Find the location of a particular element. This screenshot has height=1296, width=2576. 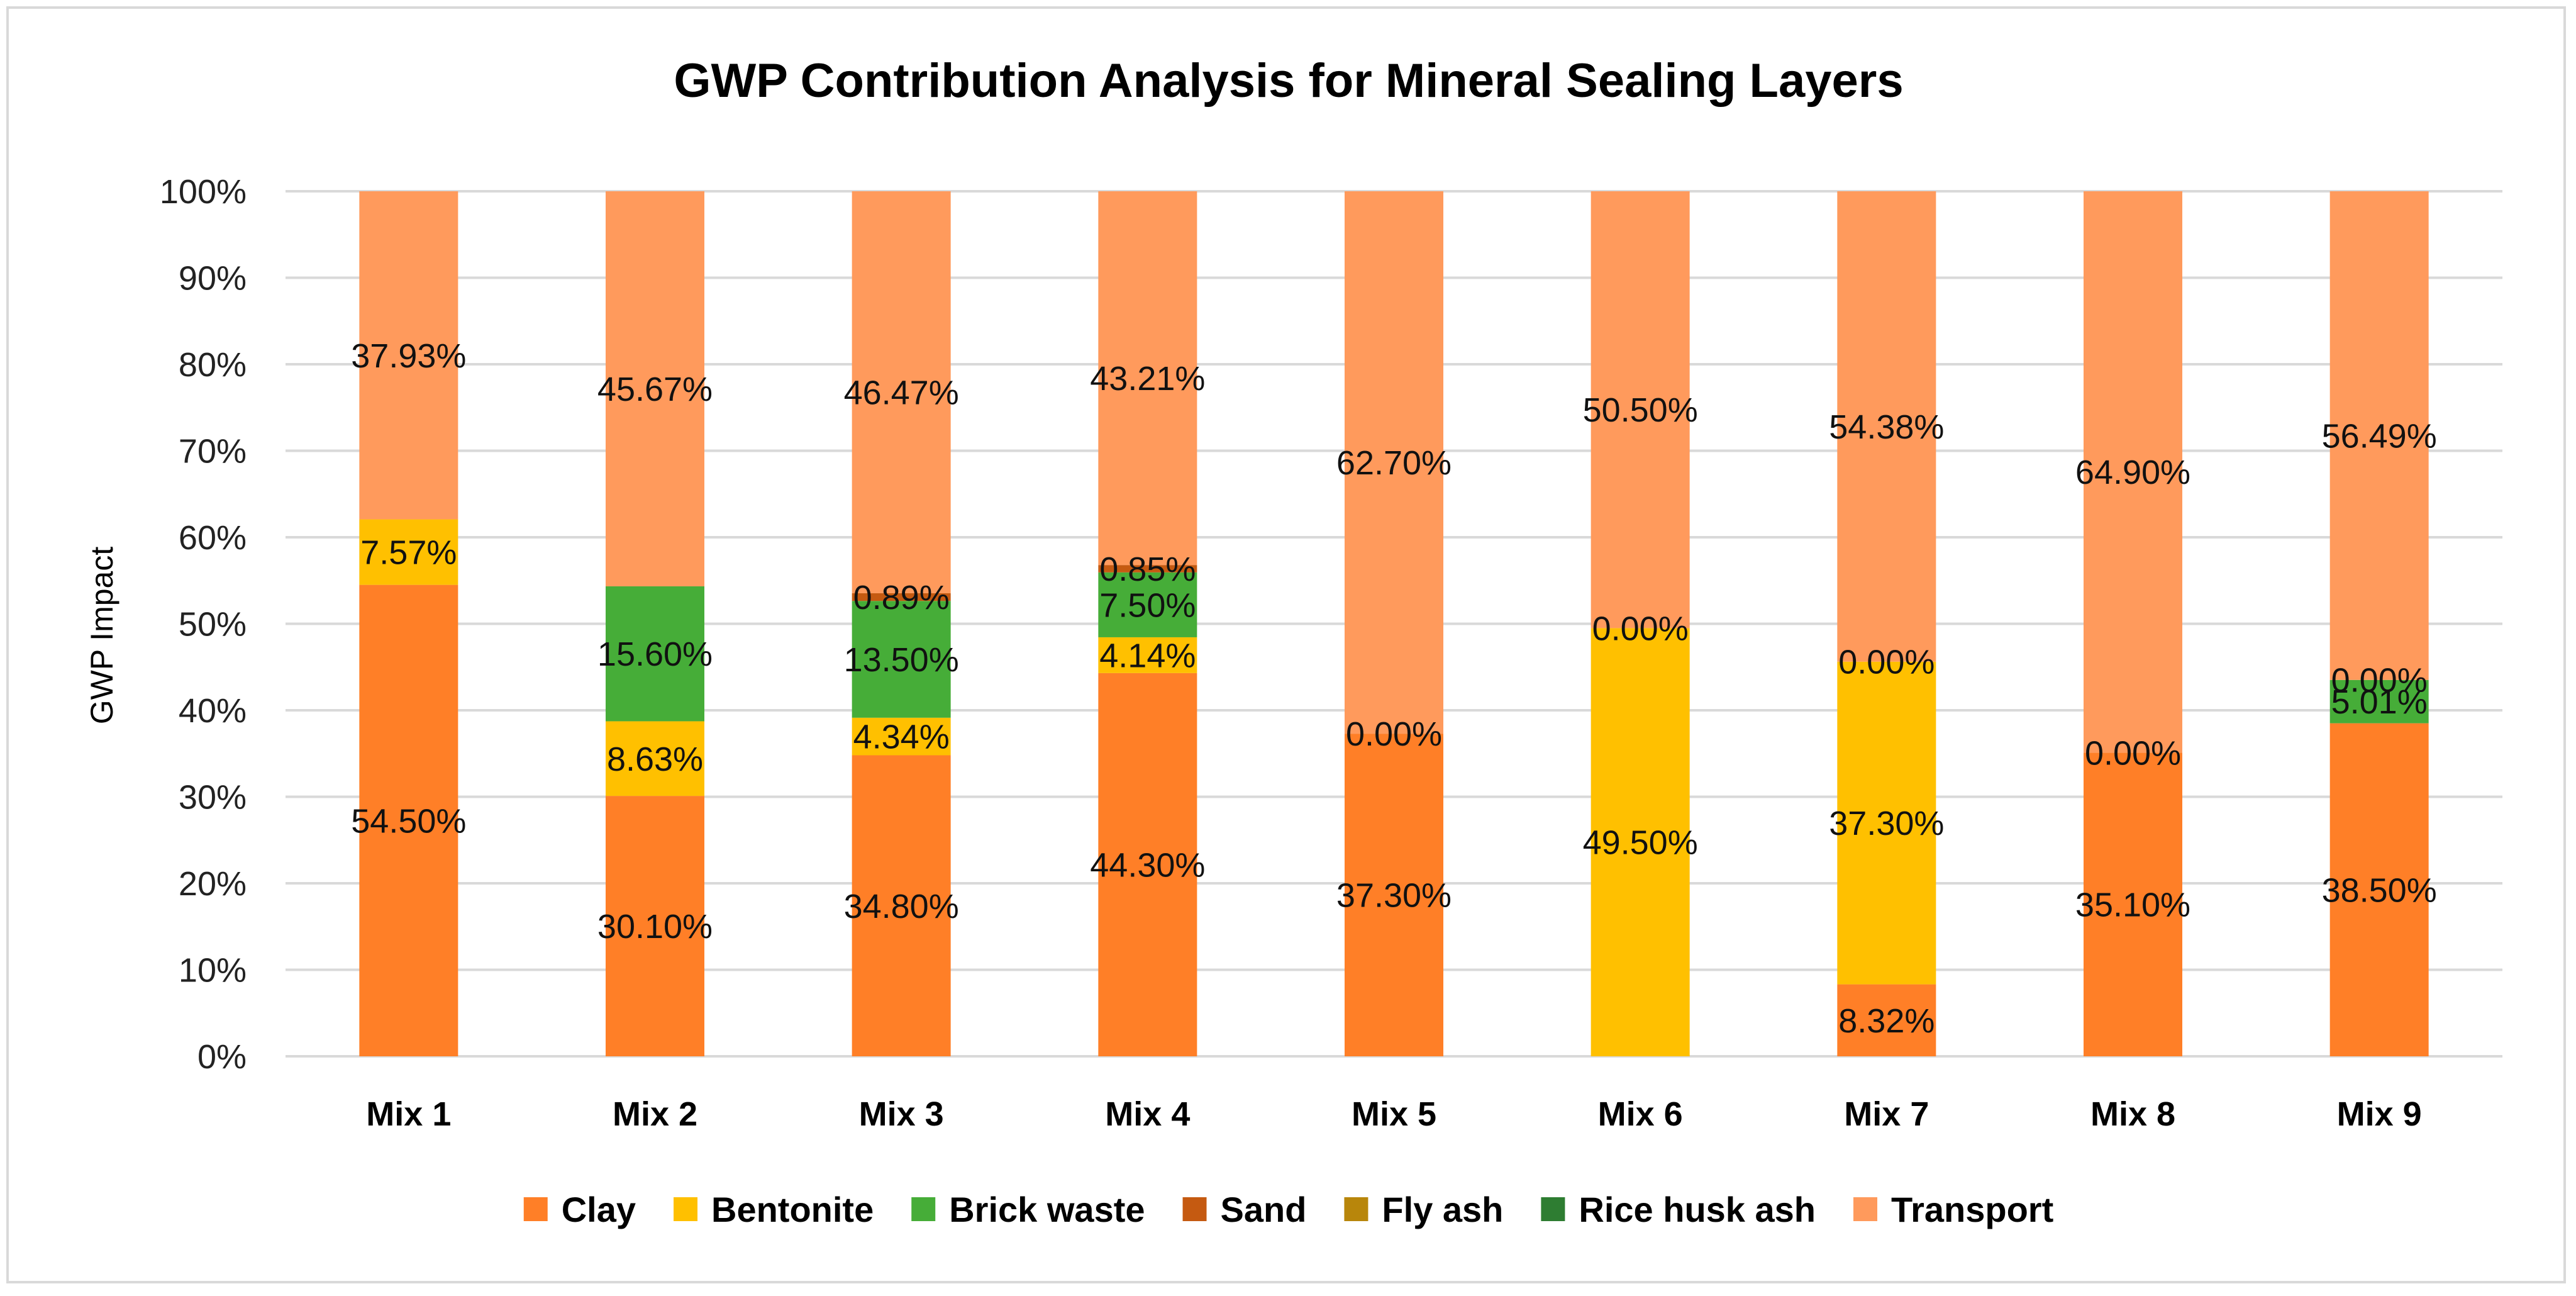

legend-label: Clay is located at coordinates (599, 1209).